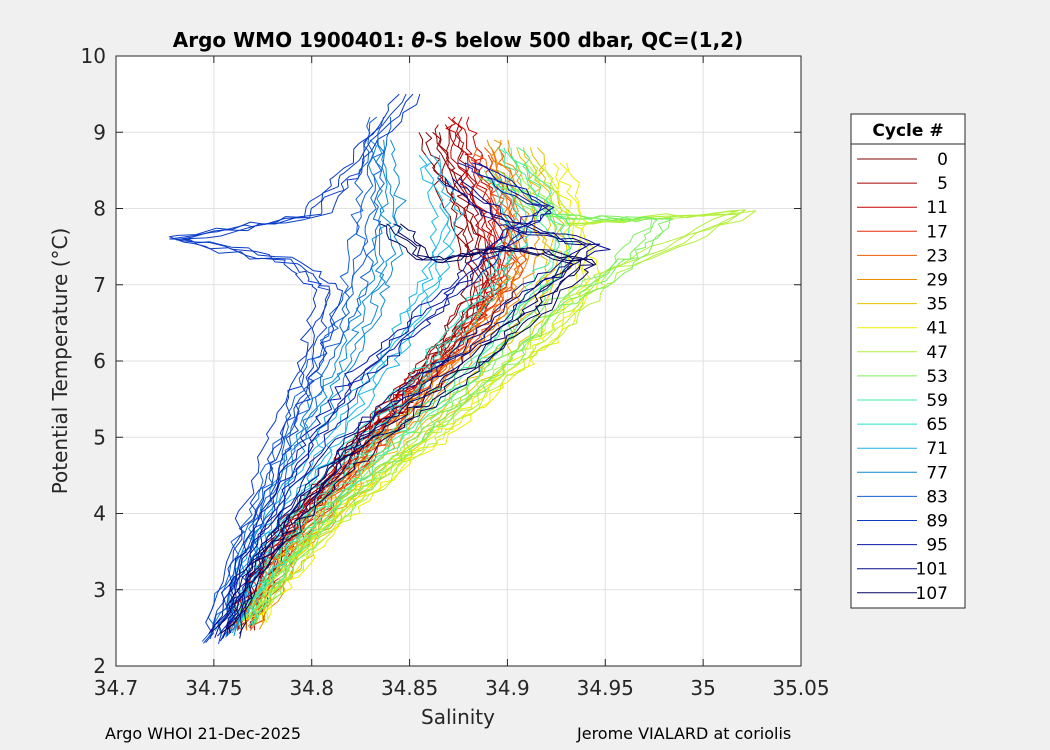 This screenshot has height=750, width=1050. I want to click on y-tick-label: 9, so click(99, 132).